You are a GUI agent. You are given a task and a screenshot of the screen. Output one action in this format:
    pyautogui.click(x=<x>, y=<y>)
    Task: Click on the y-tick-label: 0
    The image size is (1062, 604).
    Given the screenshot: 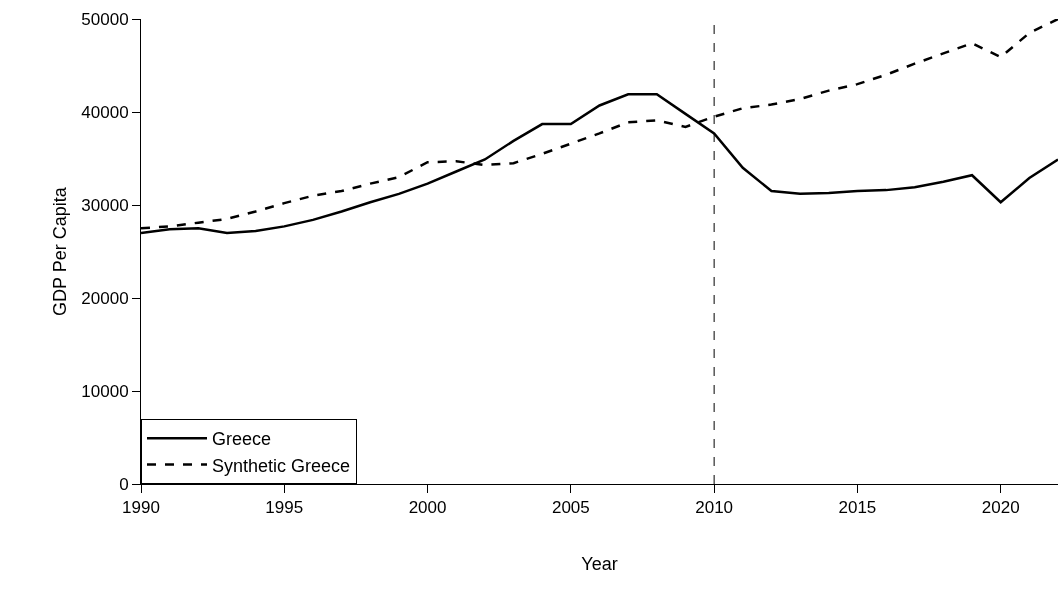 What is the action you would take?
    pyautogui.click(x=124, y=484)
    